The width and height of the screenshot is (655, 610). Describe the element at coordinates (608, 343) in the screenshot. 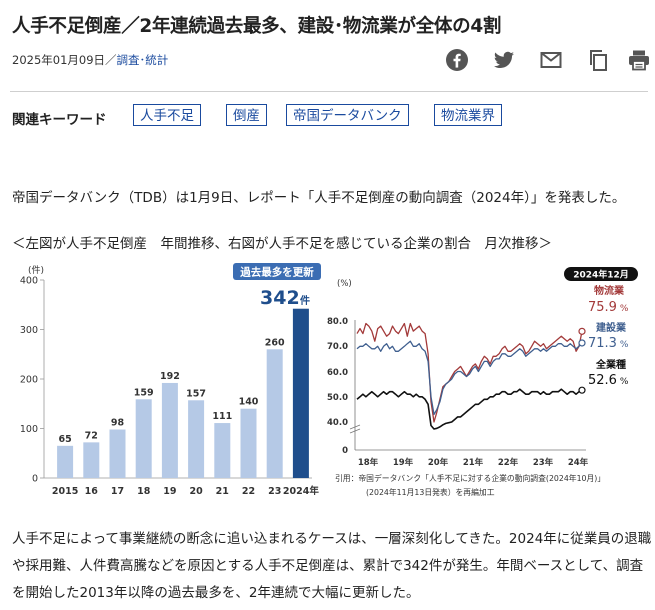

I see `series-value-label: 71.3 %` at that location.